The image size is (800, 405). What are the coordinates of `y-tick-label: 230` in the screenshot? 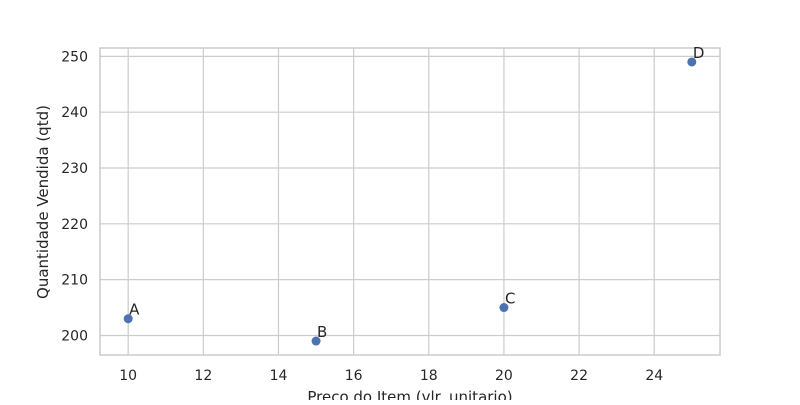 It's located at (74, 169).